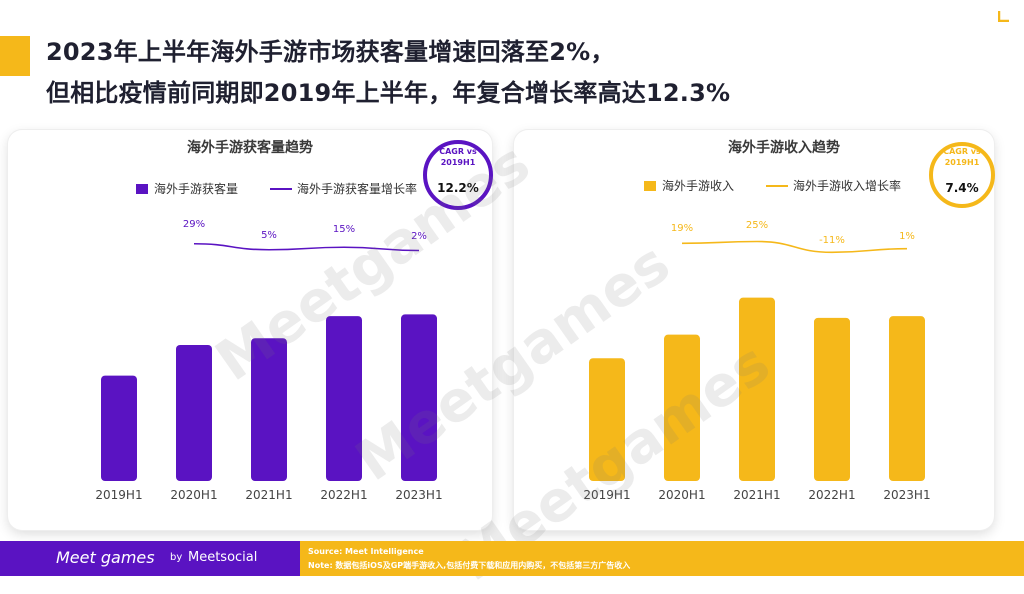 The image size is (1024, 594). What do you see at coordinates (330, 52) in the screenshot?
I see `page-title-line-1: 2023年上半年海外手游市场获客量增速回落至2%，` at bounding box center [330, 52].